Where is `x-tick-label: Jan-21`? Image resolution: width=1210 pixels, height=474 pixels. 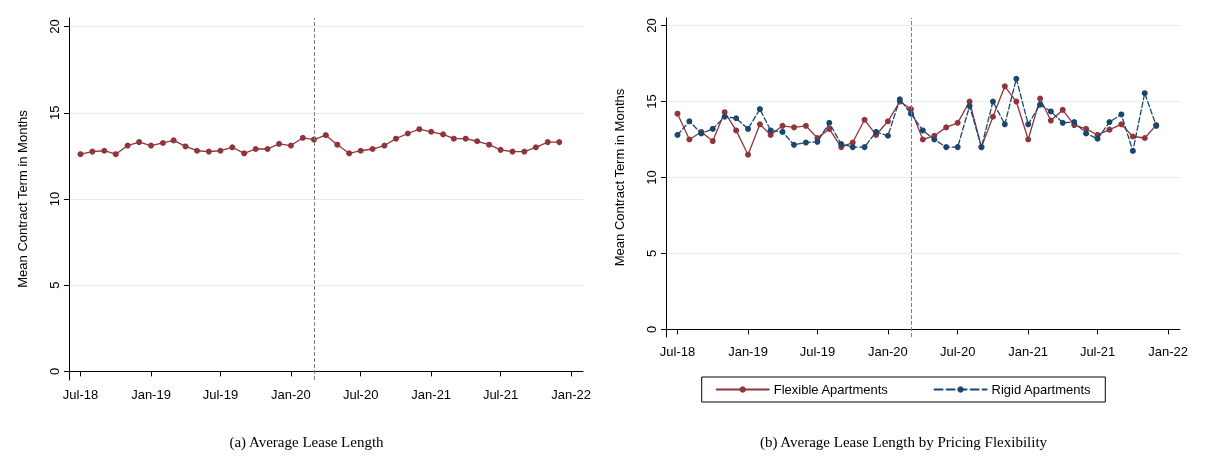
x-tick-label: Jan-21 is located at coordinates (431, 394).